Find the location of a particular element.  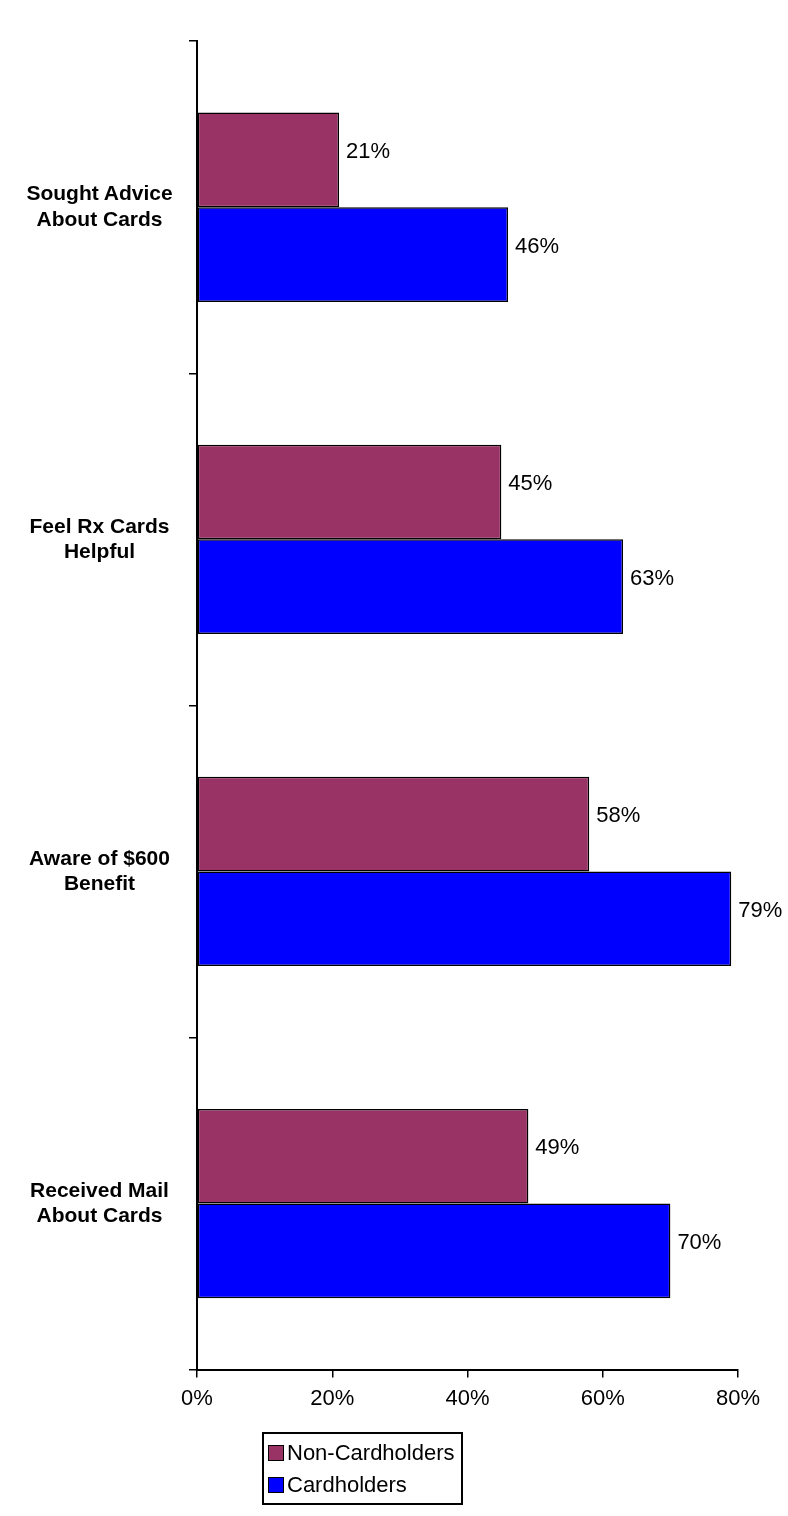

legend-label: Cardholders is located at coordinates (347, 1485).